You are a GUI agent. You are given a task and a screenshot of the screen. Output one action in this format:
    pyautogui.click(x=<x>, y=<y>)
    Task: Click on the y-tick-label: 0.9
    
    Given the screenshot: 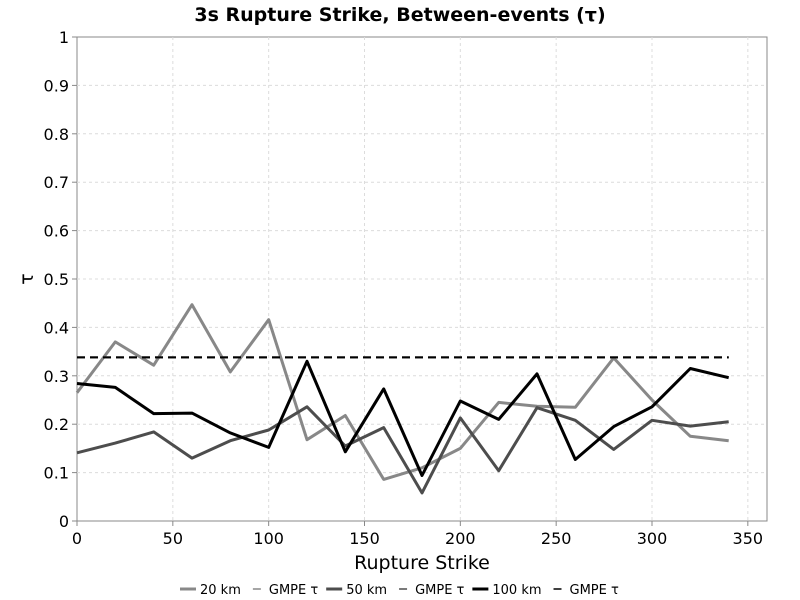 What is the action you would take?
    pyautogui.click(x=56, y=85)
    